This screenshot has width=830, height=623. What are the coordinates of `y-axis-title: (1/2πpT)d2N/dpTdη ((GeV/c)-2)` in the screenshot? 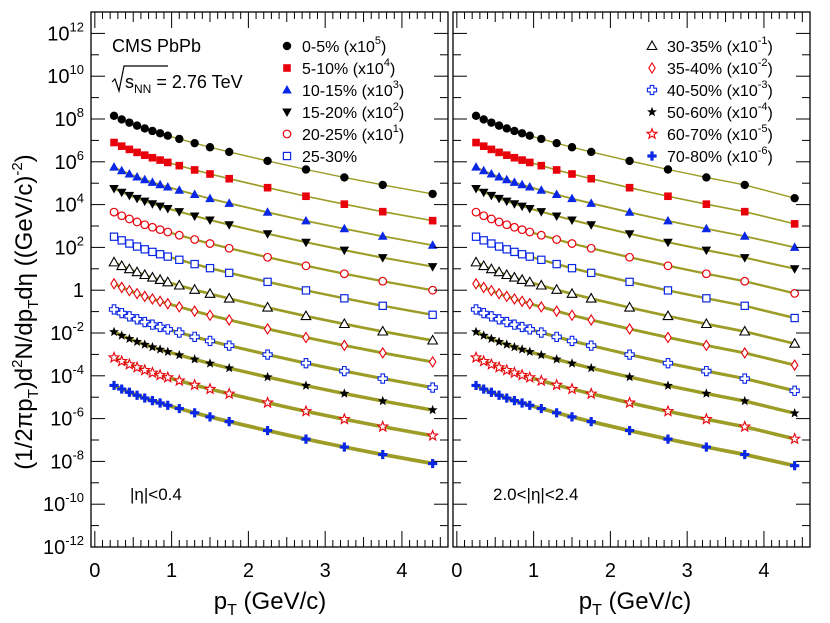 It's located at (25, 311).